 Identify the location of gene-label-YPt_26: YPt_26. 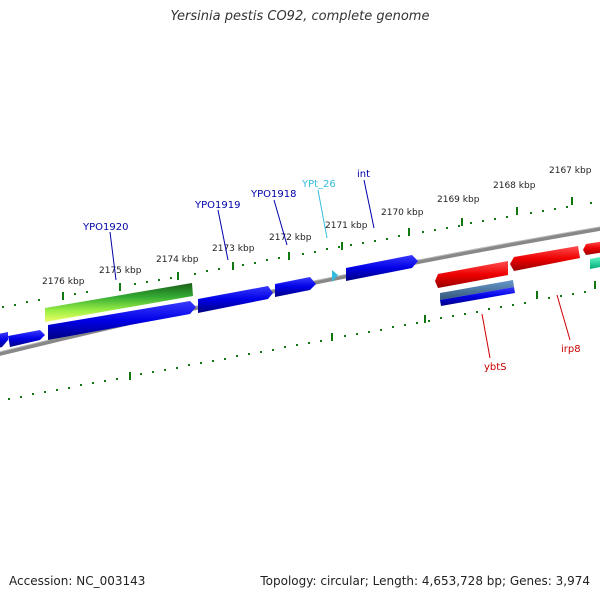
(318, 184).